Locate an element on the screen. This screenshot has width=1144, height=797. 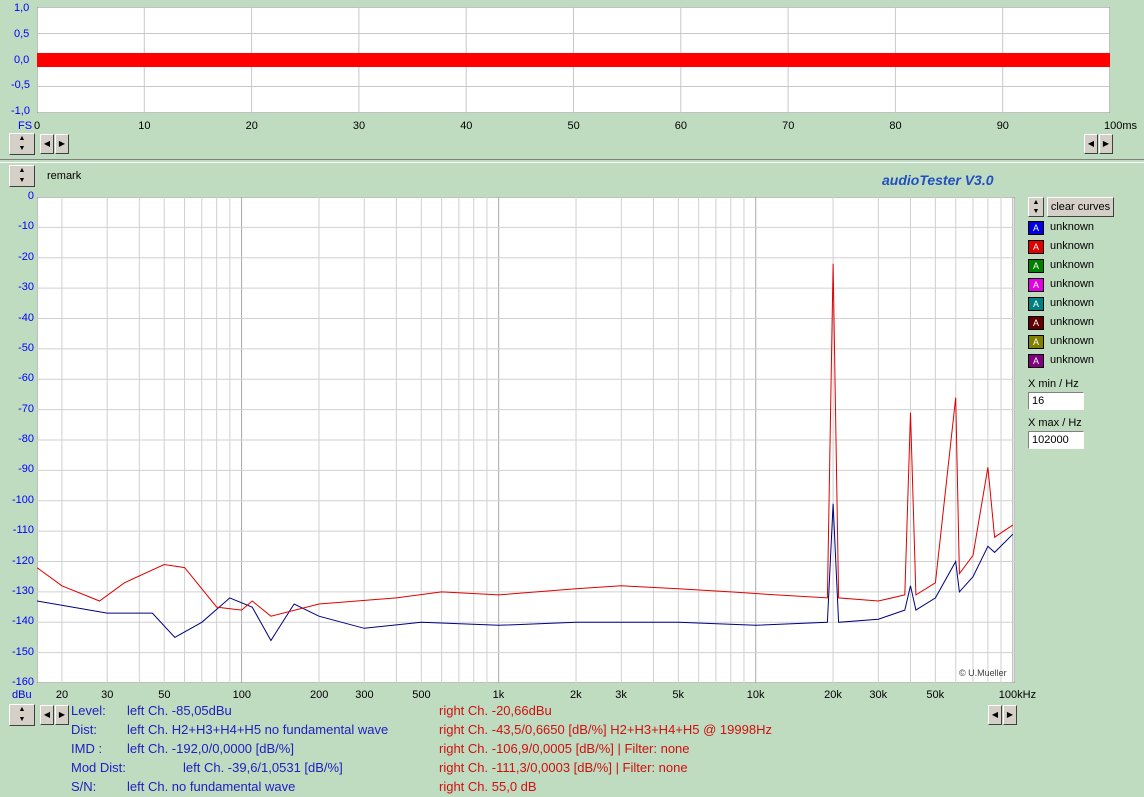
scope-x-tick: 0 is located at coordinates (37, 126).